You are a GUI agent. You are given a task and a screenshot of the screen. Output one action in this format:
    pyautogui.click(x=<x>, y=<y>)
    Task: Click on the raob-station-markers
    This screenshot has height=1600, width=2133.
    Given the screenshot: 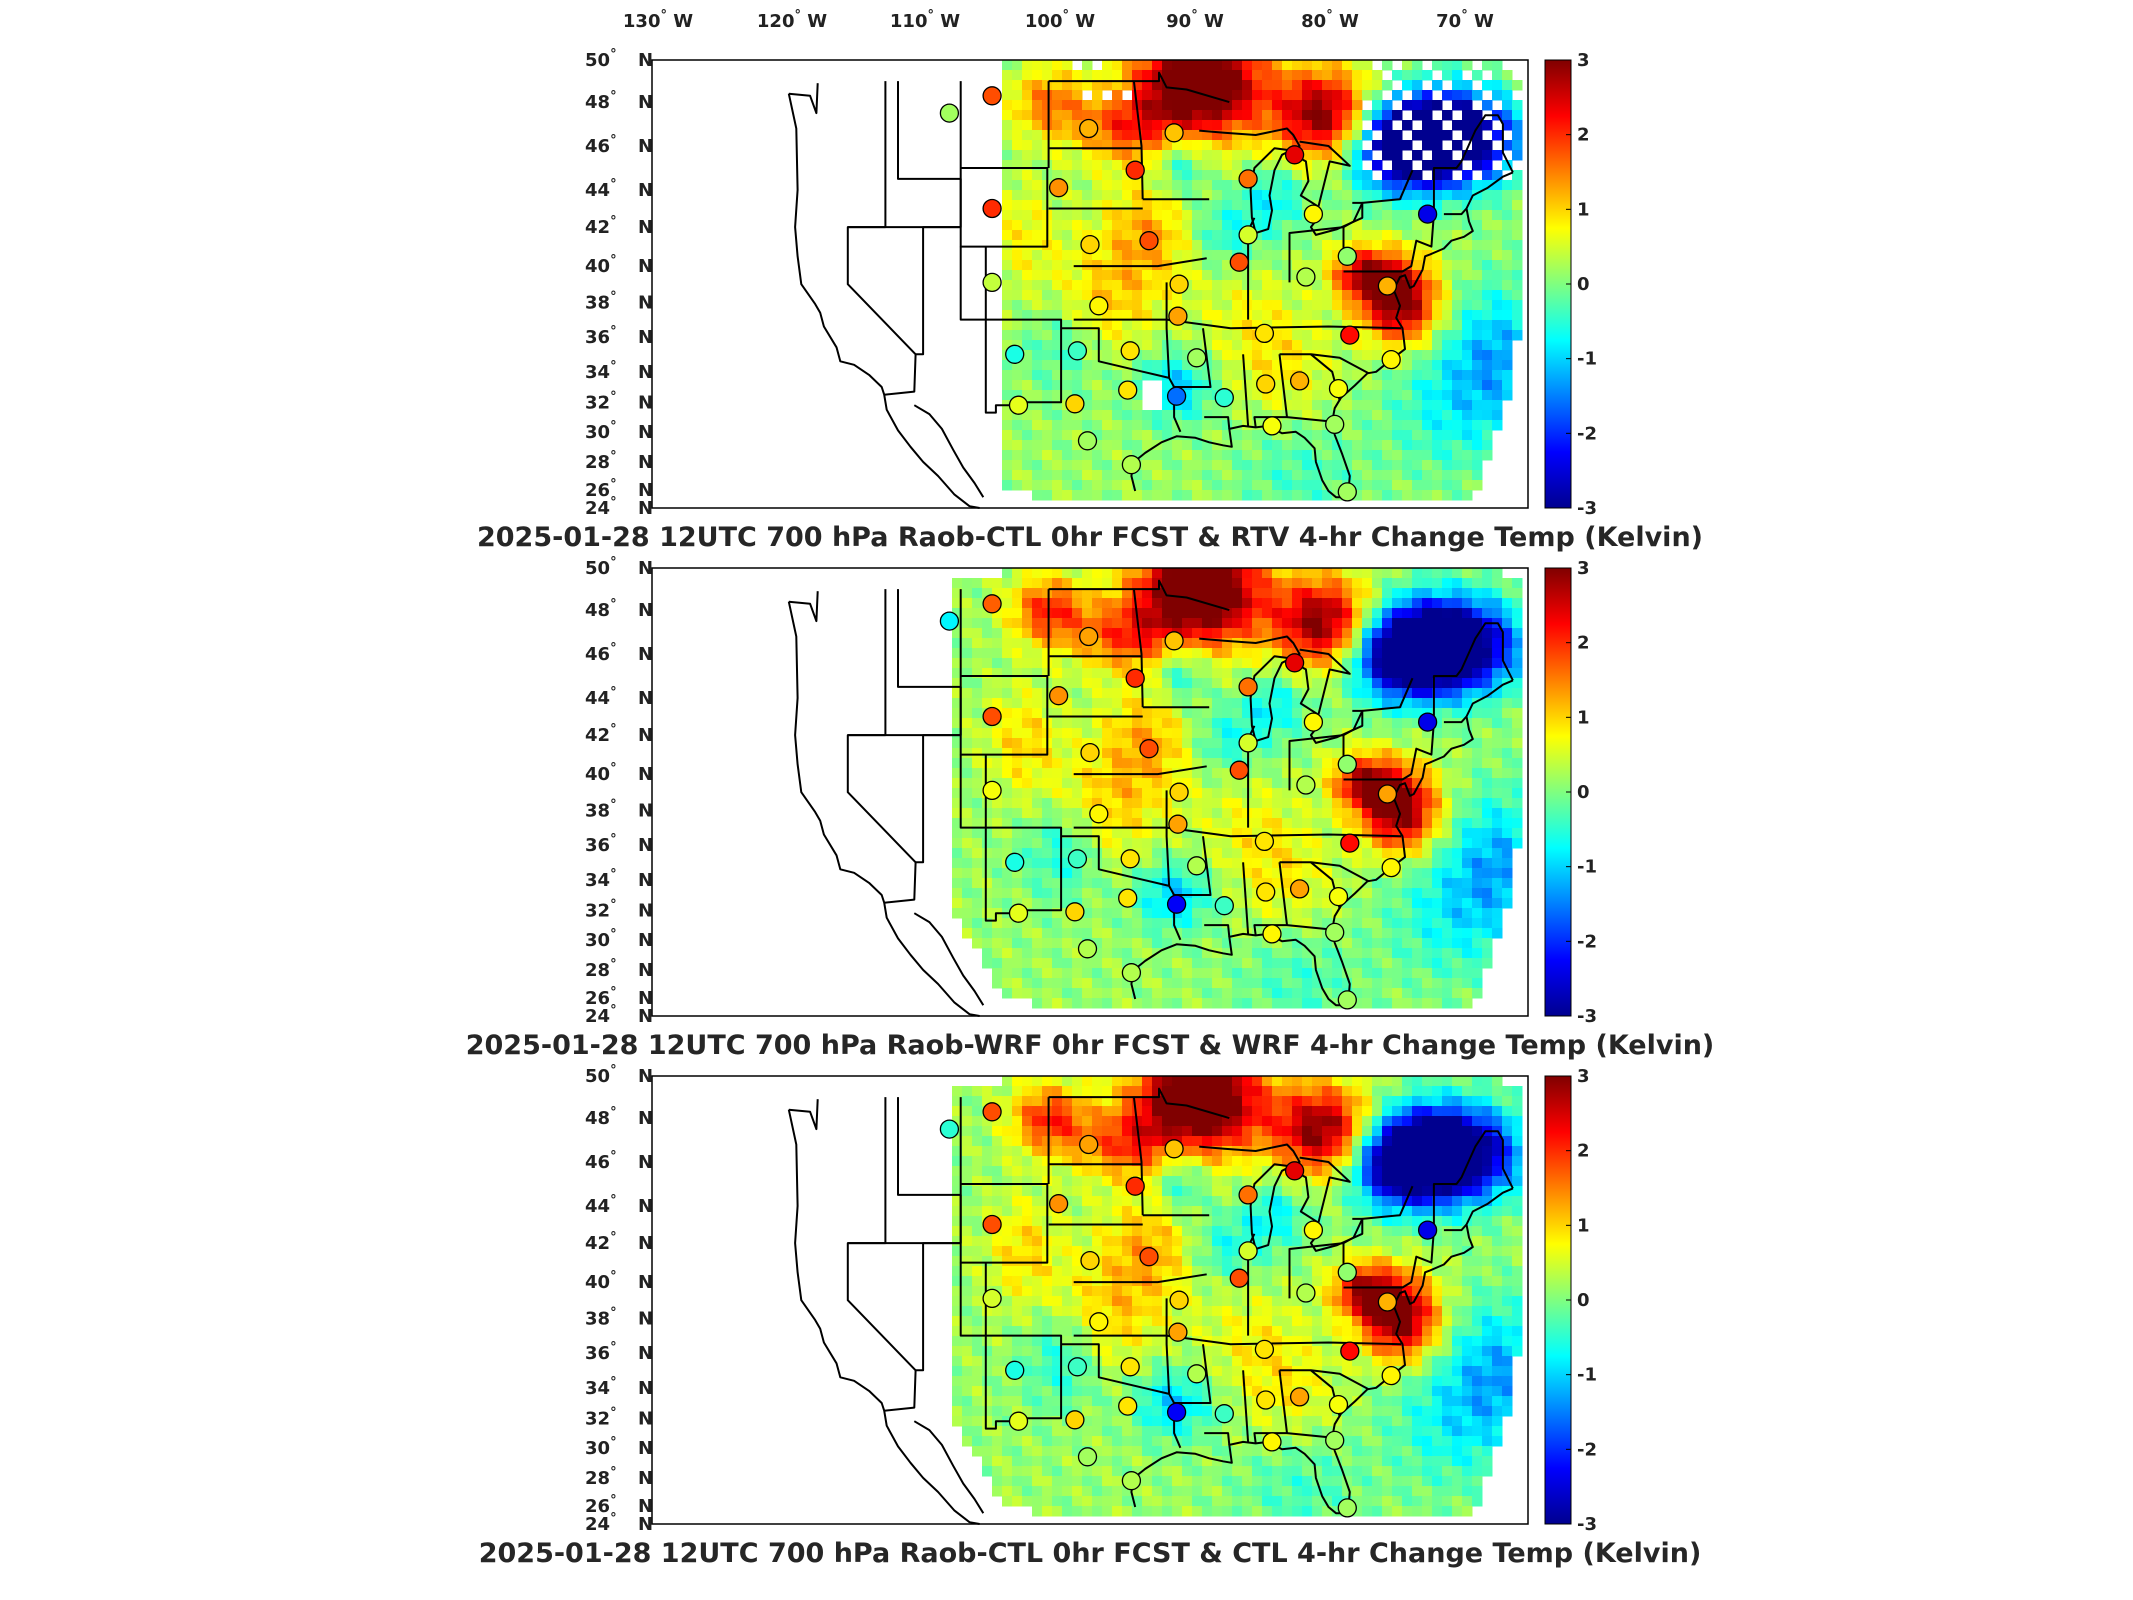 What is the action you would take?
    pyautogui.click(x=1188, y=802)
    